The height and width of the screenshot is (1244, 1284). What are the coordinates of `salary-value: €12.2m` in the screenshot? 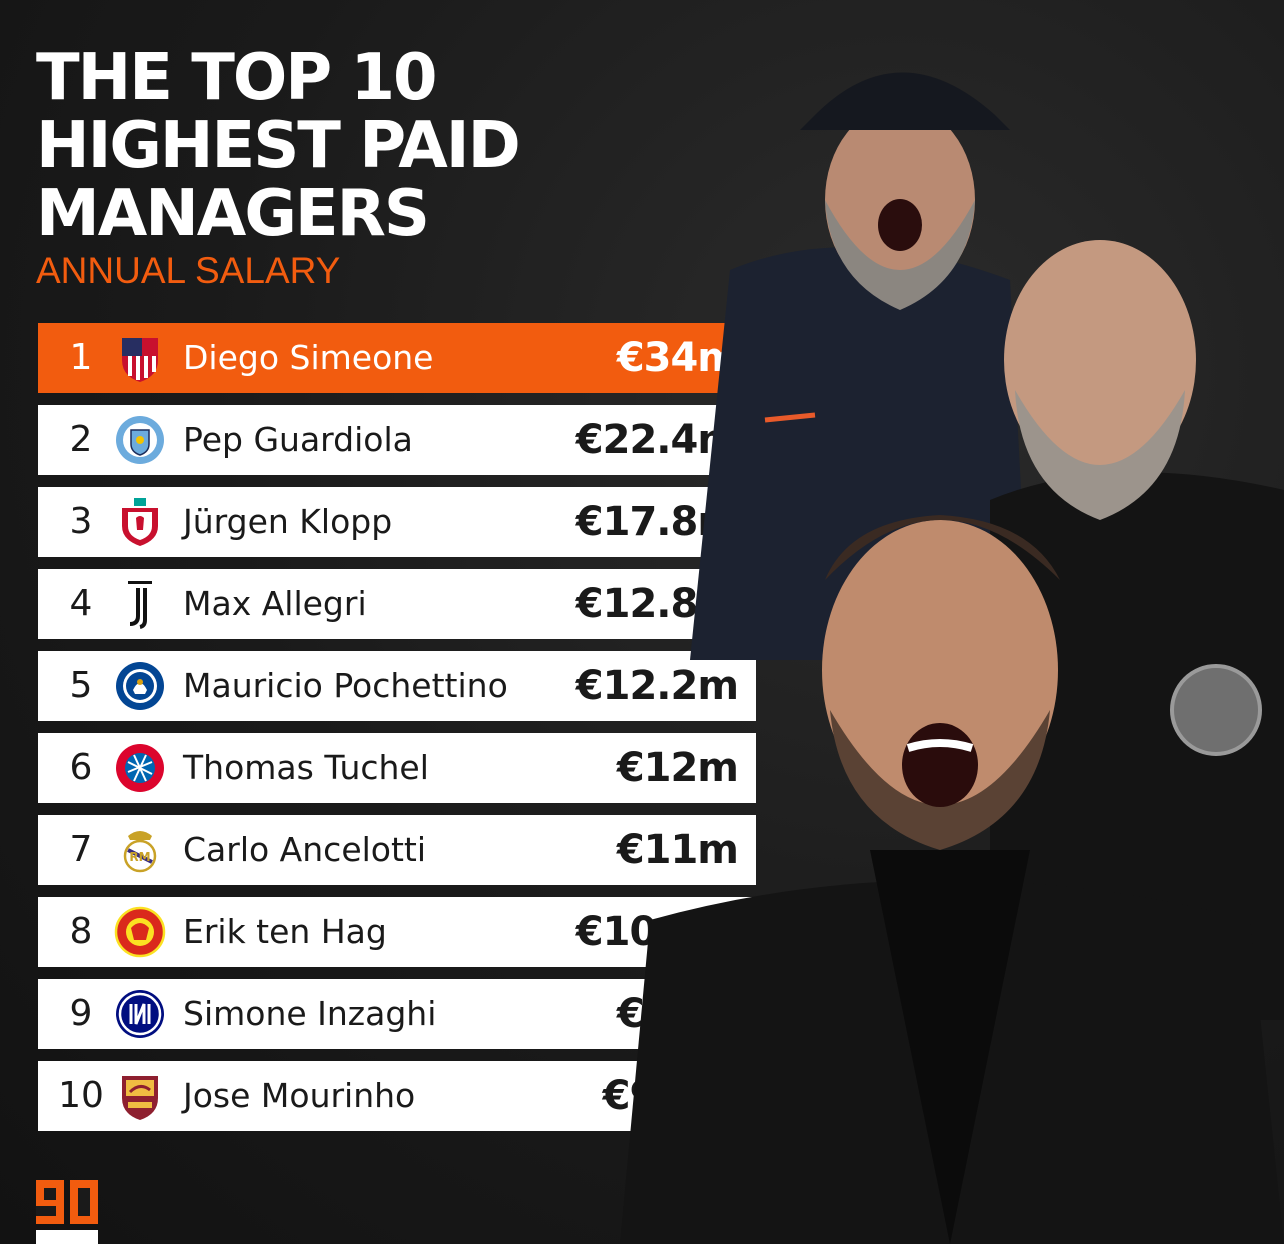 It's located at (657, 686).